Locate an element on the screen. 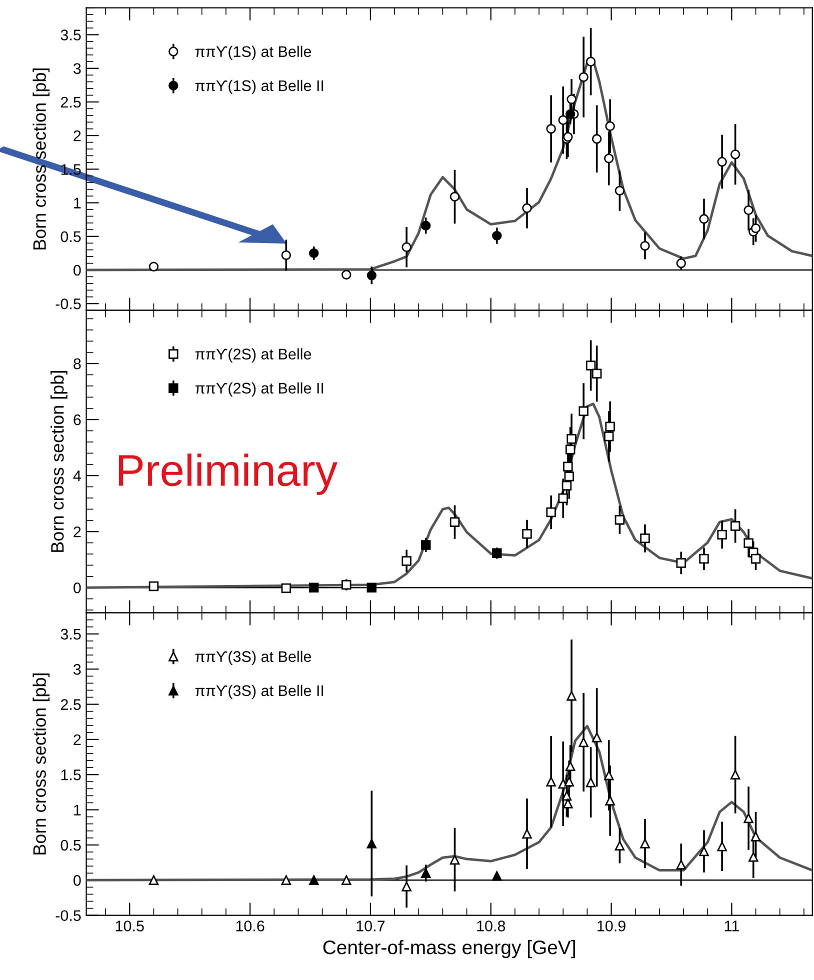 This screenshot has width=814, height=980. line-series is located at coordinates (449, 803).